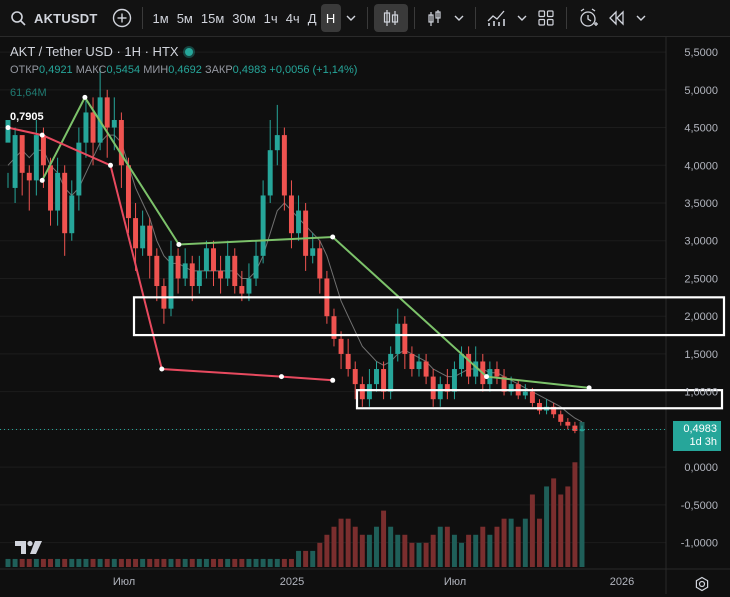 This screenshot has height=597, width=730. Describe the element at coordinates (330, 18) in the screenshot. I see `interval-week: Н` at that location.